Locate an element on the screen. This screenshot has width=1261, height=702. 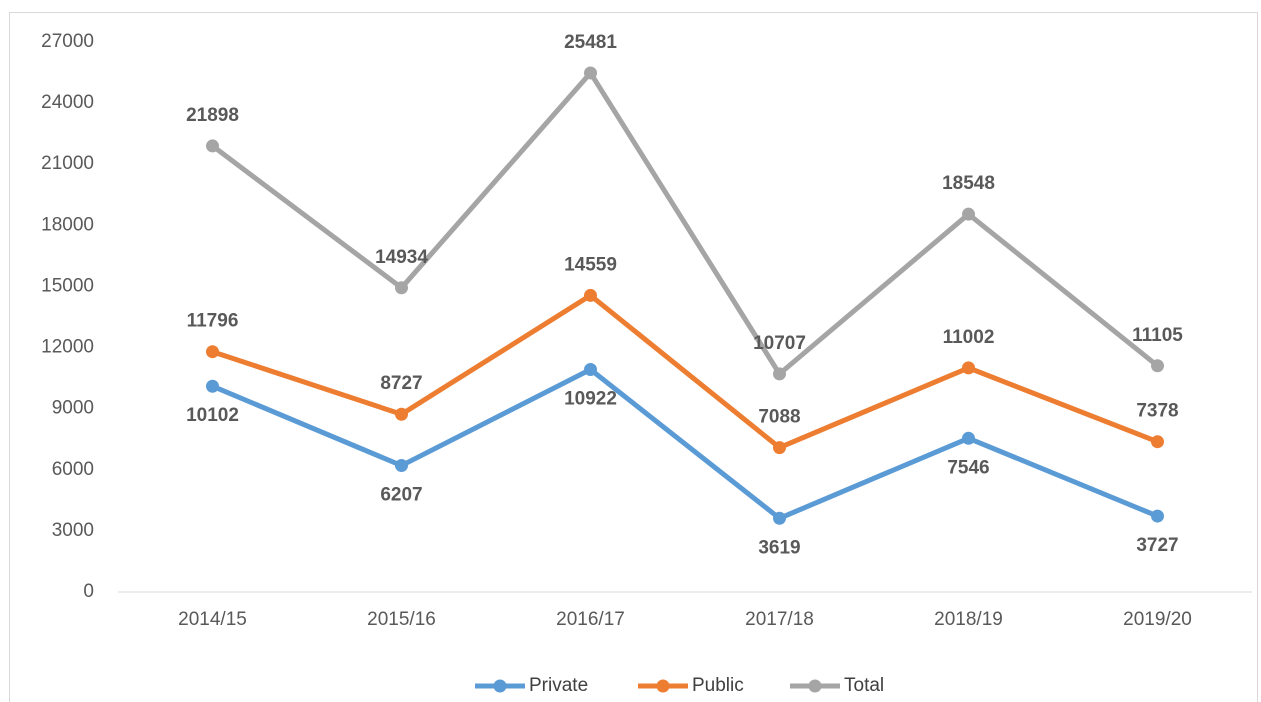
data-label: 7088 is located at coordinates (779, 417).